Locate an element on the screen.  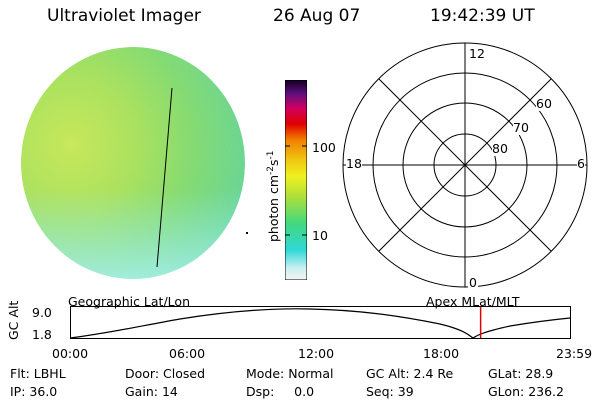
status-dsp: Dsp: 0.0 is located at coordinates (280, 391).